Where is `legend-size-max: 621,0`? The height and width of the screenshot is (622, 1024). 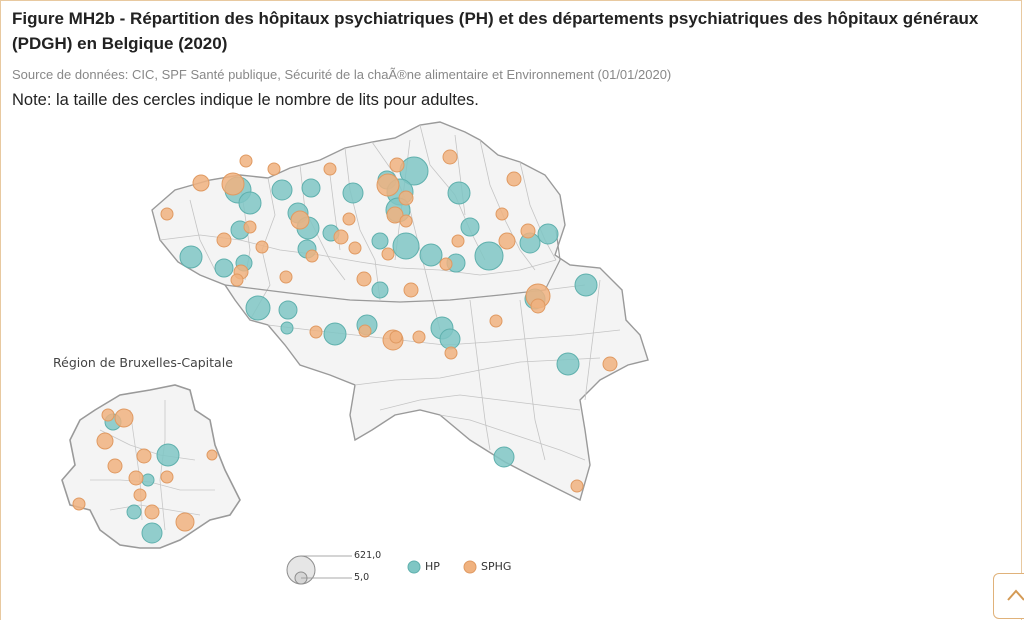
legend-size-max: 621,0 is located at coordinates (368, 555).